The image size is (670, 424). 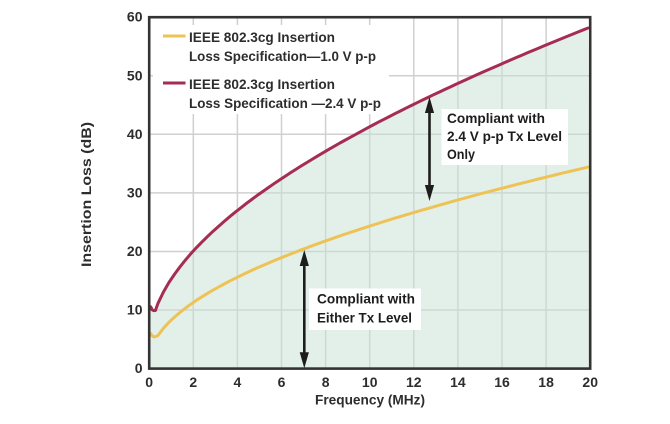 I want to click on svg-text: Only, so click(x=461, y=154).